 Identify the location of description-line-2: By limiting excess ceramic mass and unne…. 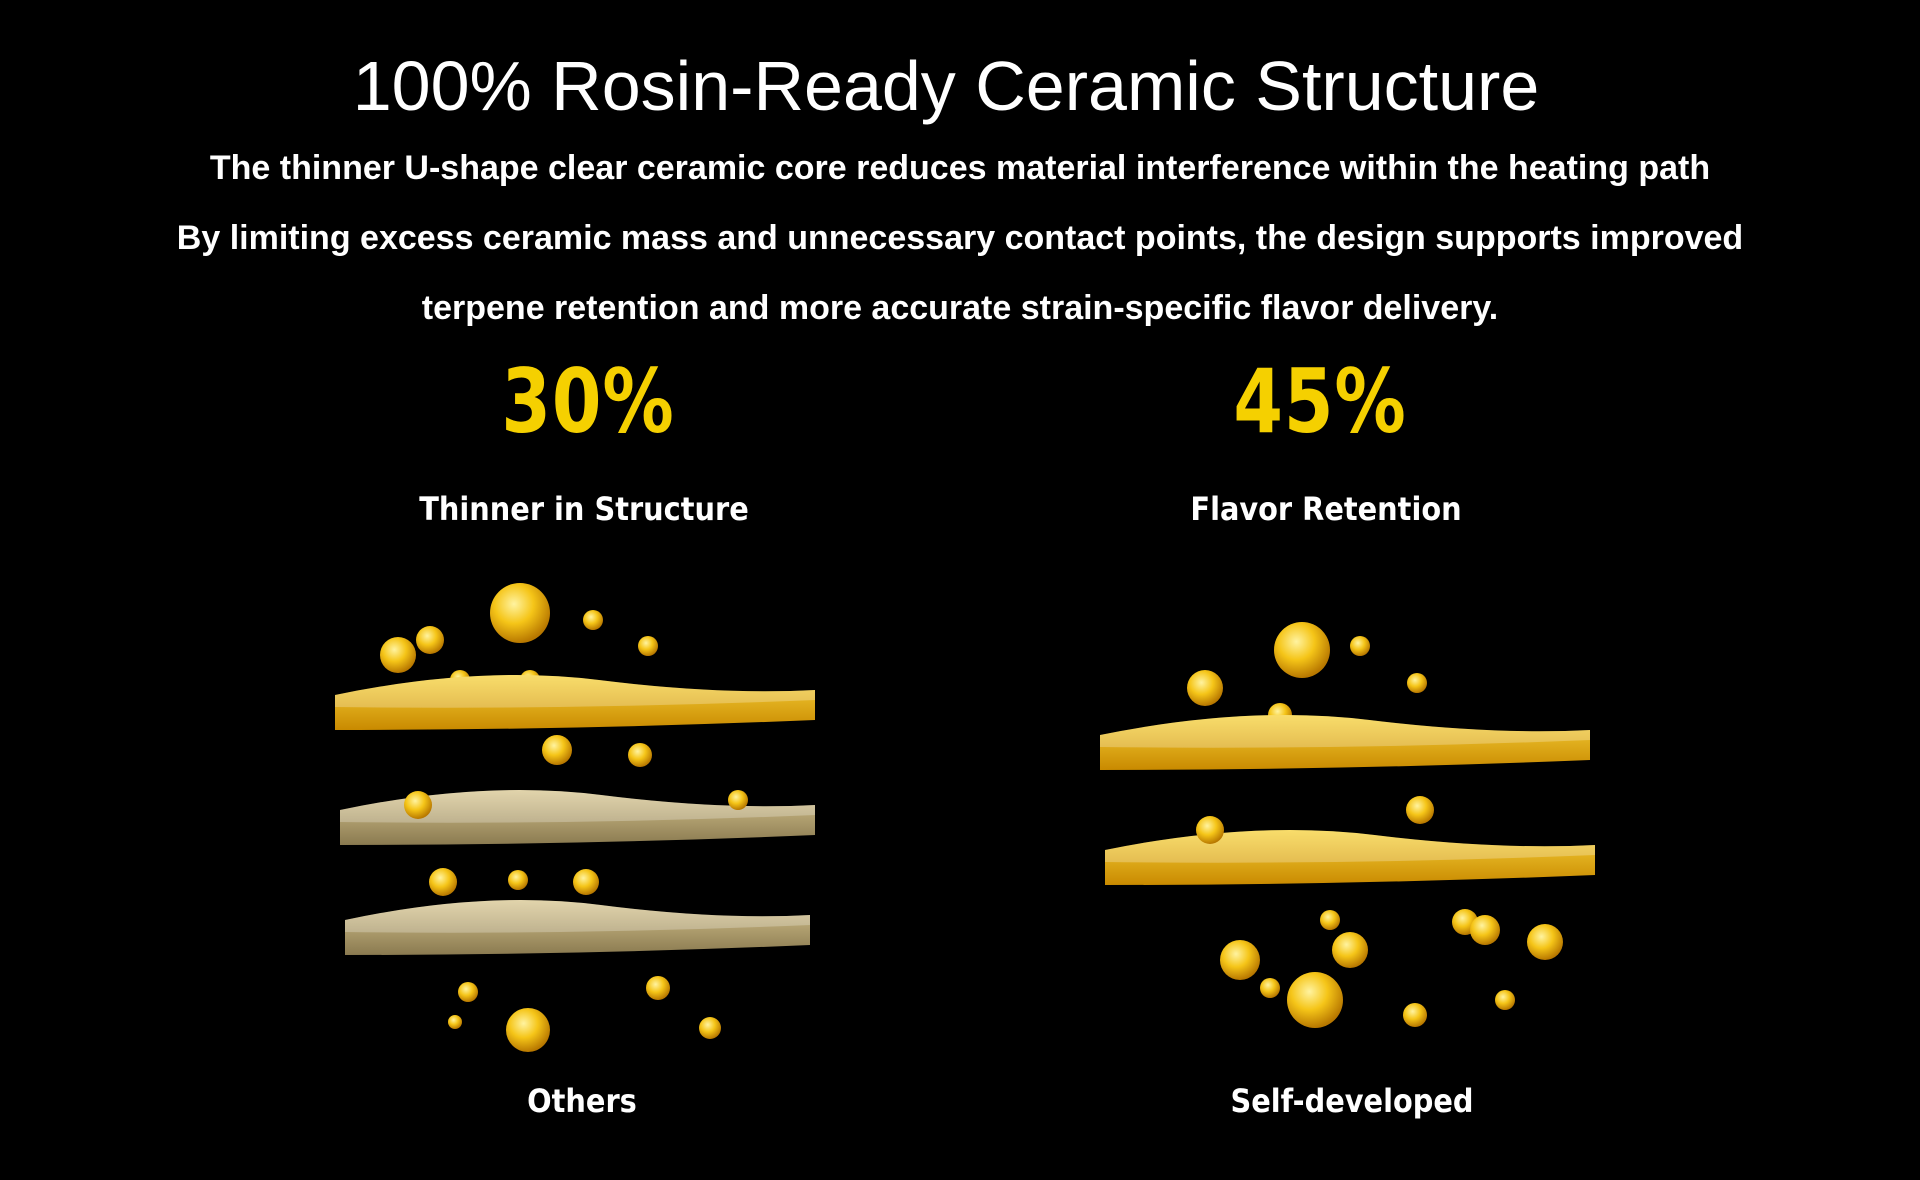
(960, 238).